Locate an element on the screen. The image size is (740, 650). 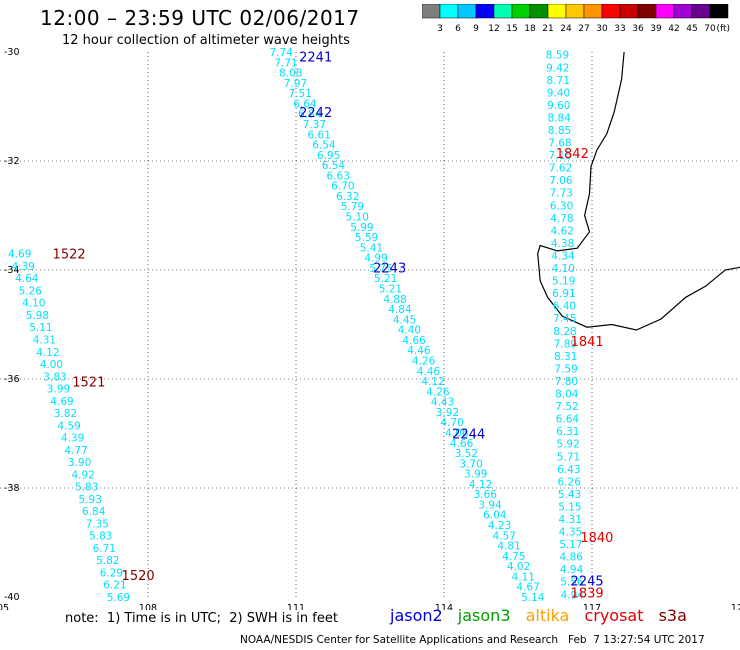
swh-value-cryosat: 5.17 is located at coordinates (570, 545).